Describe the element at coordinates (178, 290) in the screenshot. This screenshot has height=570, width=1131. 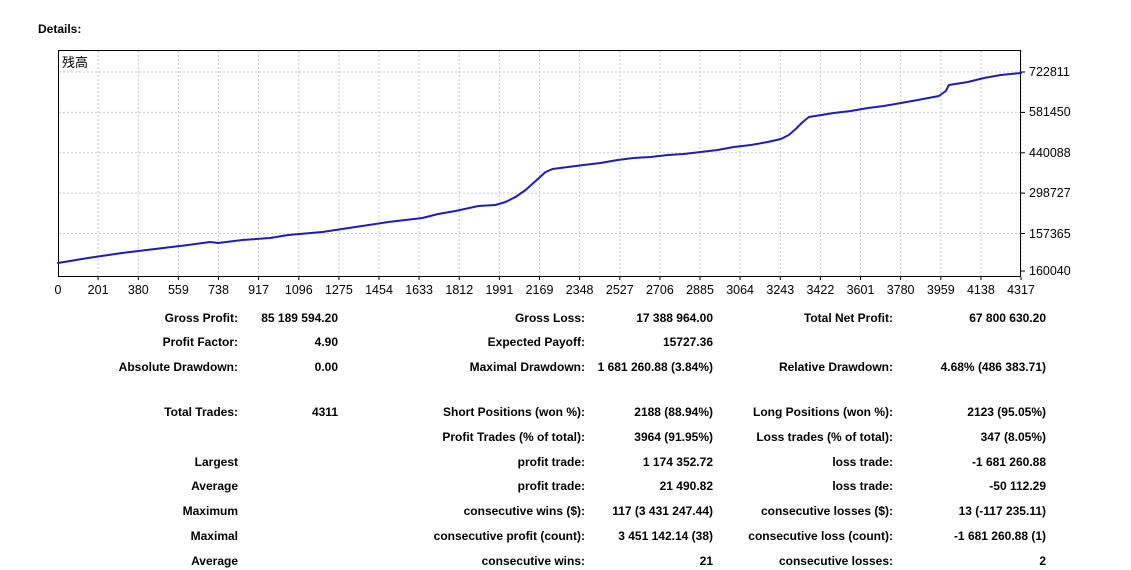
I see `x-axis-label: 559` at that location.